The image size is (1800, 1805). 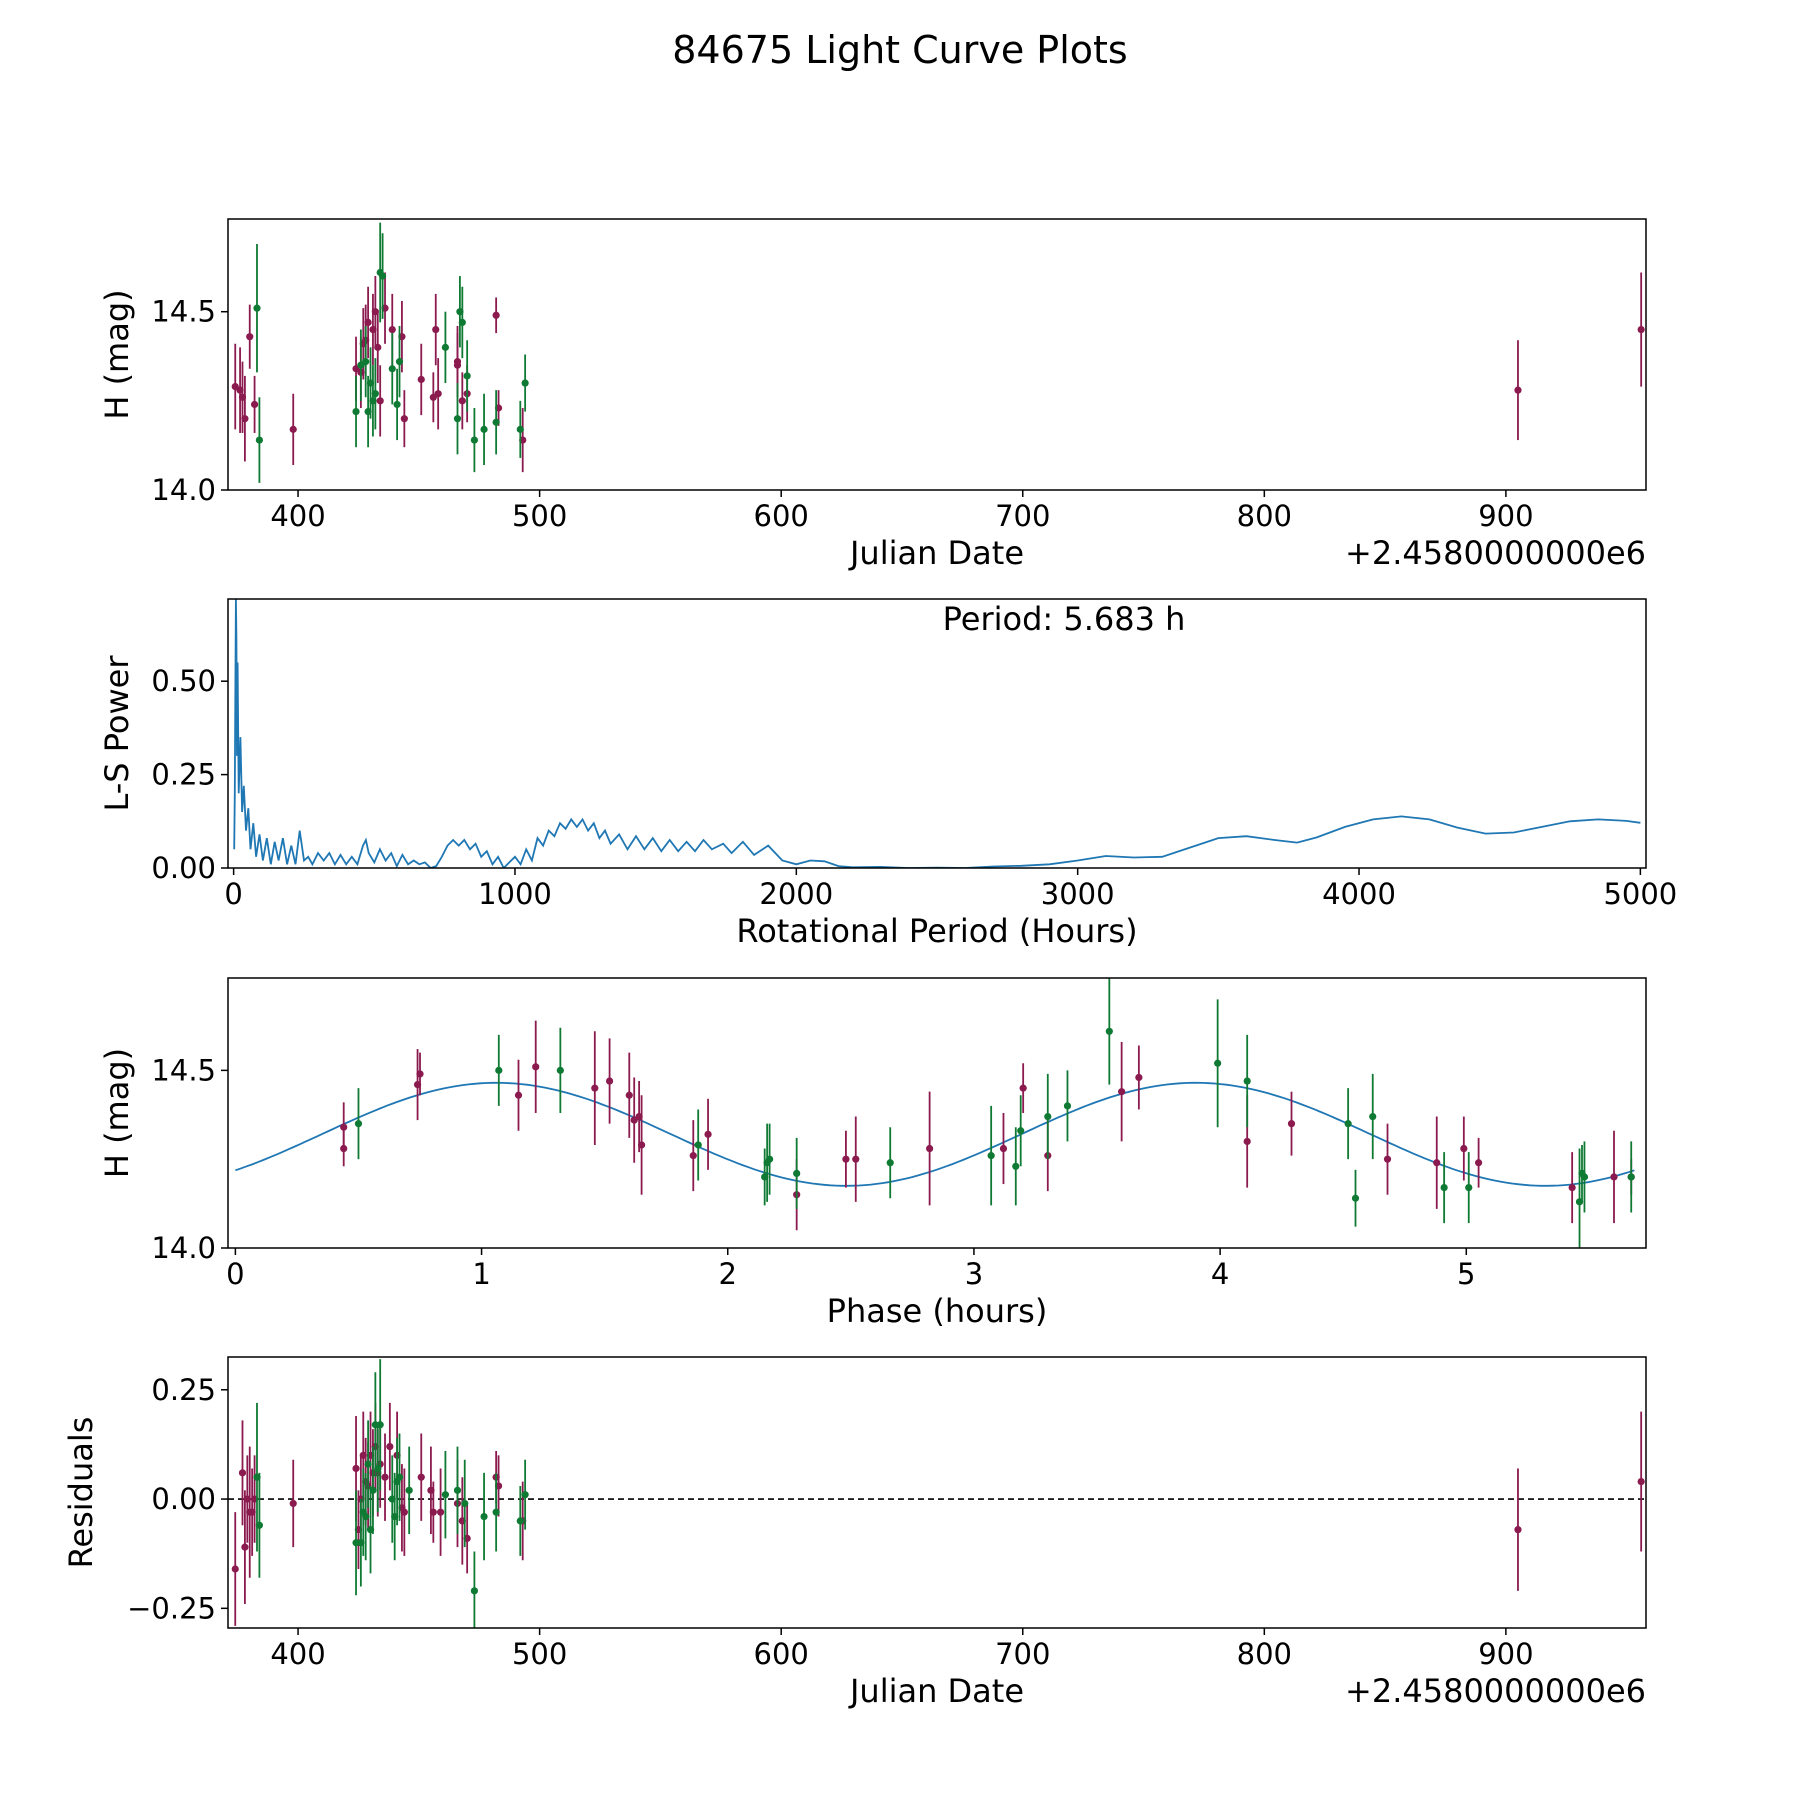 What do you see at coordinates (936, 931) in the screenshot?
I see `x-axis-label: Rotational Period (Hours)` at bounding box center [936, 931].